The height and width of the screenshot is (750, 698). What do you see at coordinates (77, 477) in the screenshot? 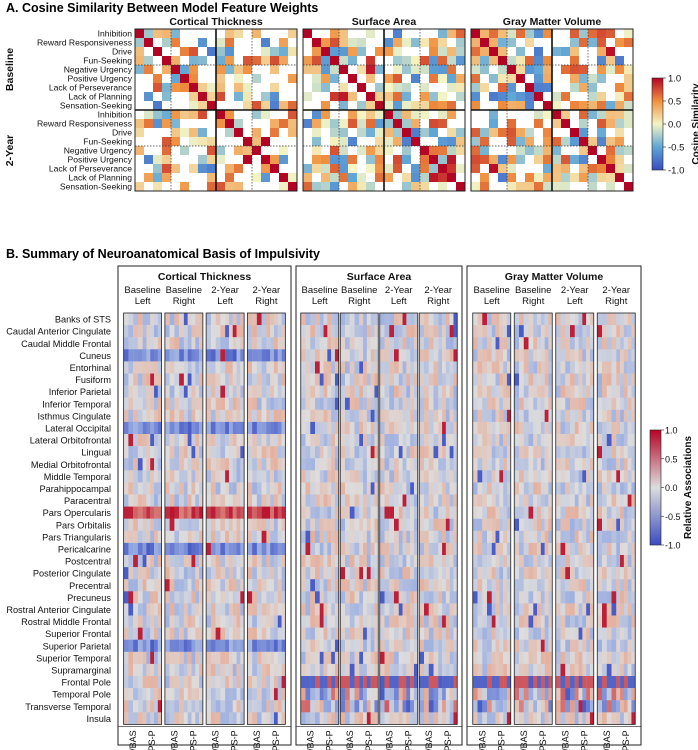
I see `panel-b-row-label: Middle Temporal` at bounding box center [77, 477].